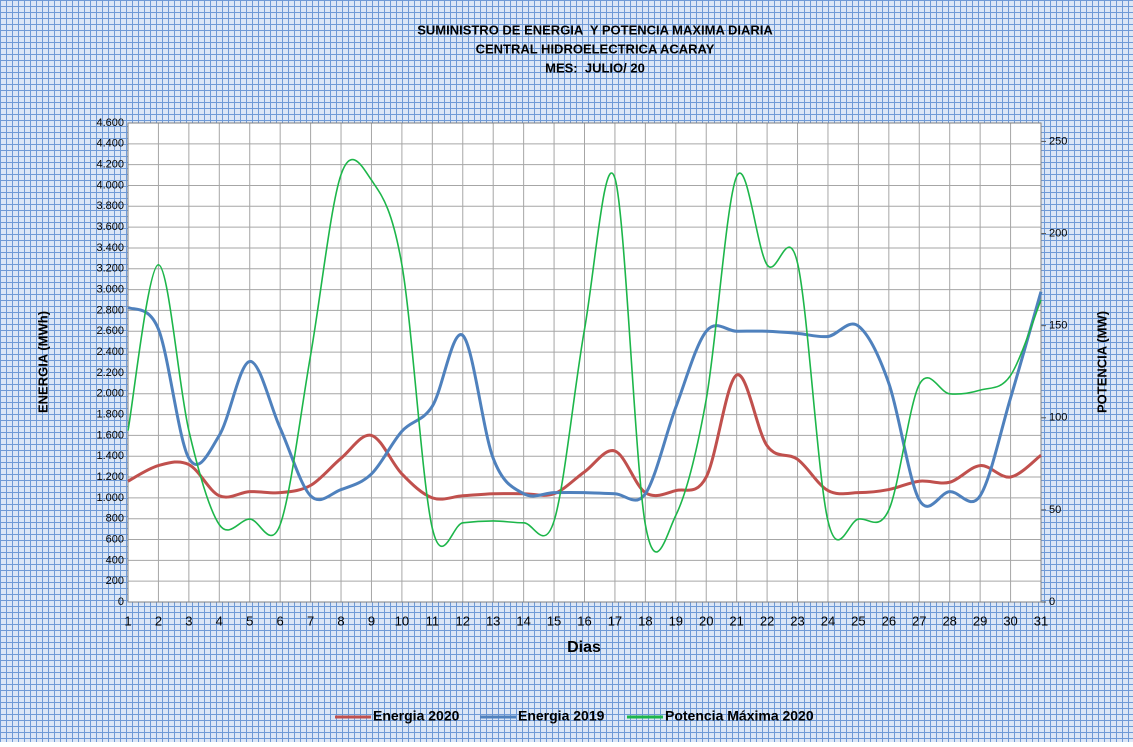  I want to click on x-tick-label: 26, so click(889, 620).